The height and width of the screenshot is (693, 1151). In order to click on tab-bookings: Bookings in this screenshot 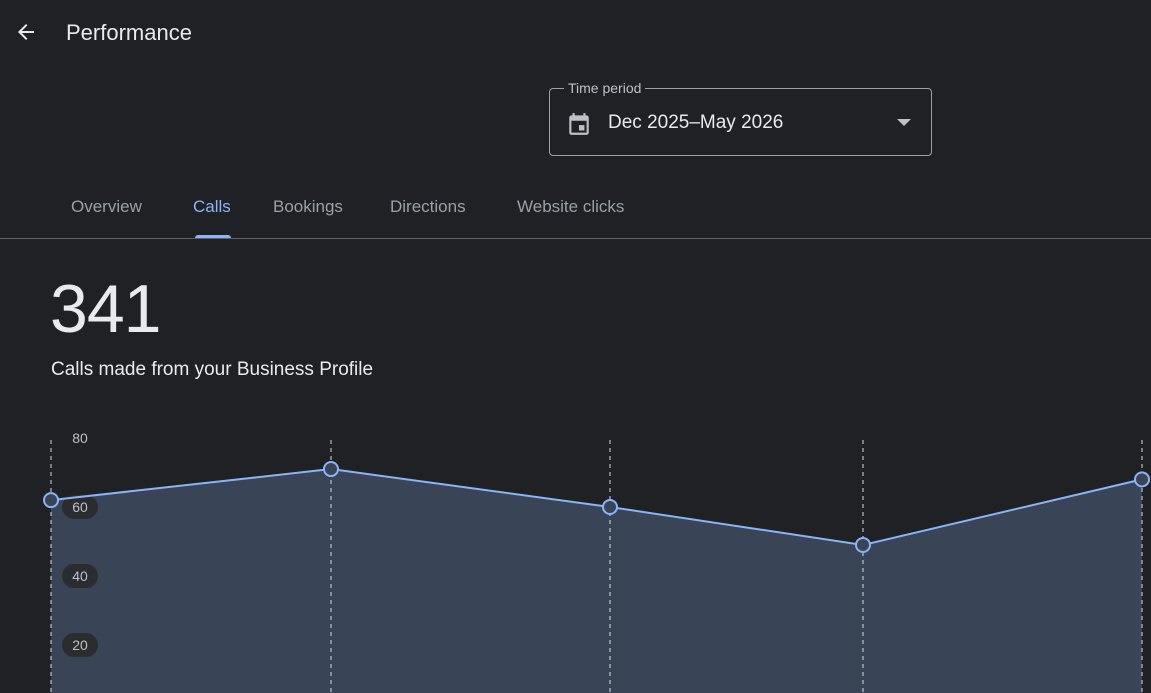, I will do `click(308, 206)`.